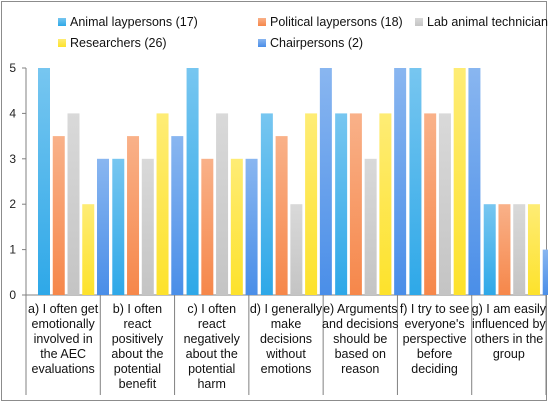 The width and height of the screenshot is (550, 404). What do you see at coordinates (134, 22) in the screenshot?
I see `legend-label: Animal laypersons (17)` at bounding box center [134, 22].